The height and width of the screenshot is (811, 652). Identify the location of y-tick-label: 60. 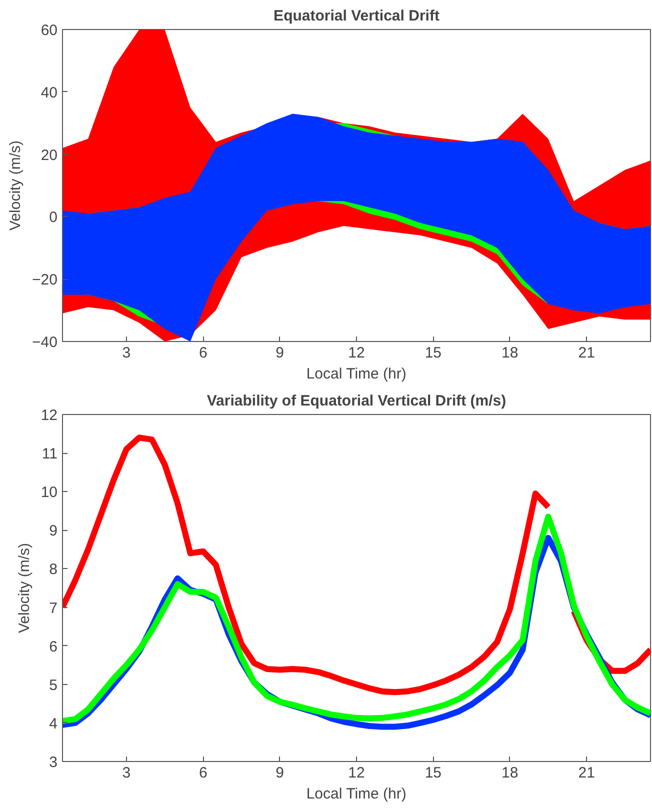
(49, 30).